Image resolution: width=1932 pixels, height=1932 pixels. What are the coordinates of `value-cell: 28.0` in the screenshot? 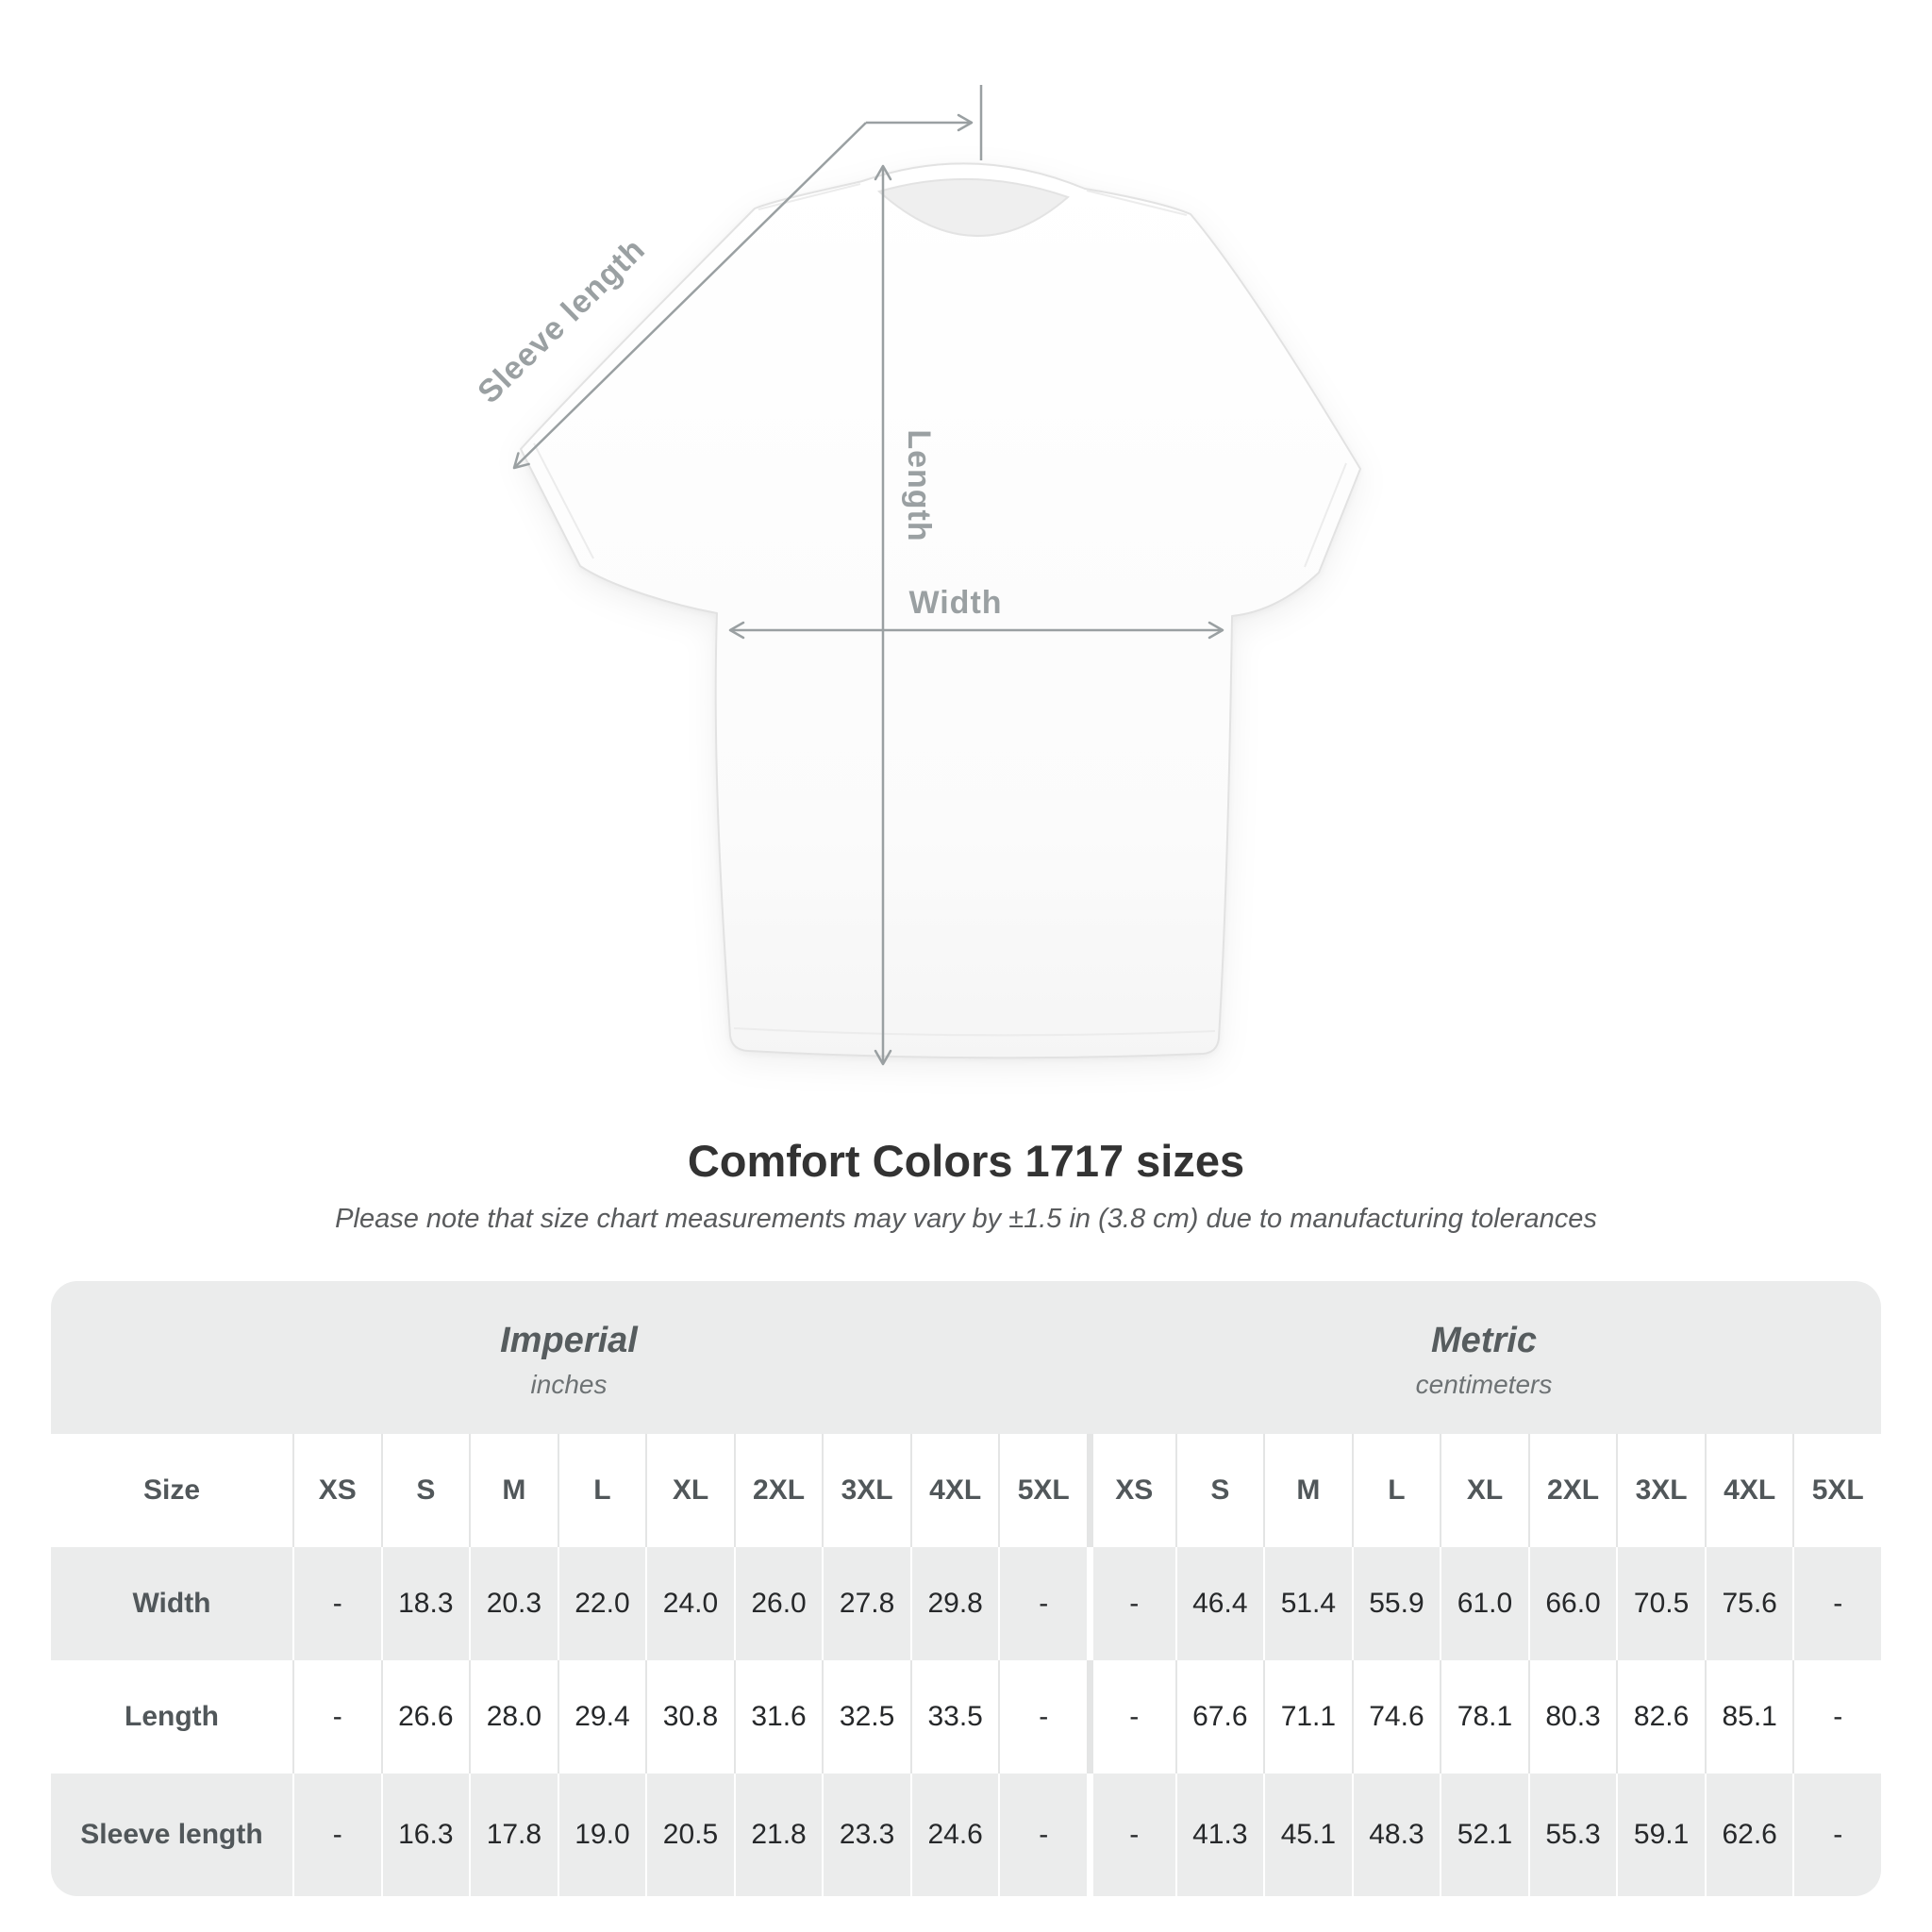 It's located at (513, 1717).